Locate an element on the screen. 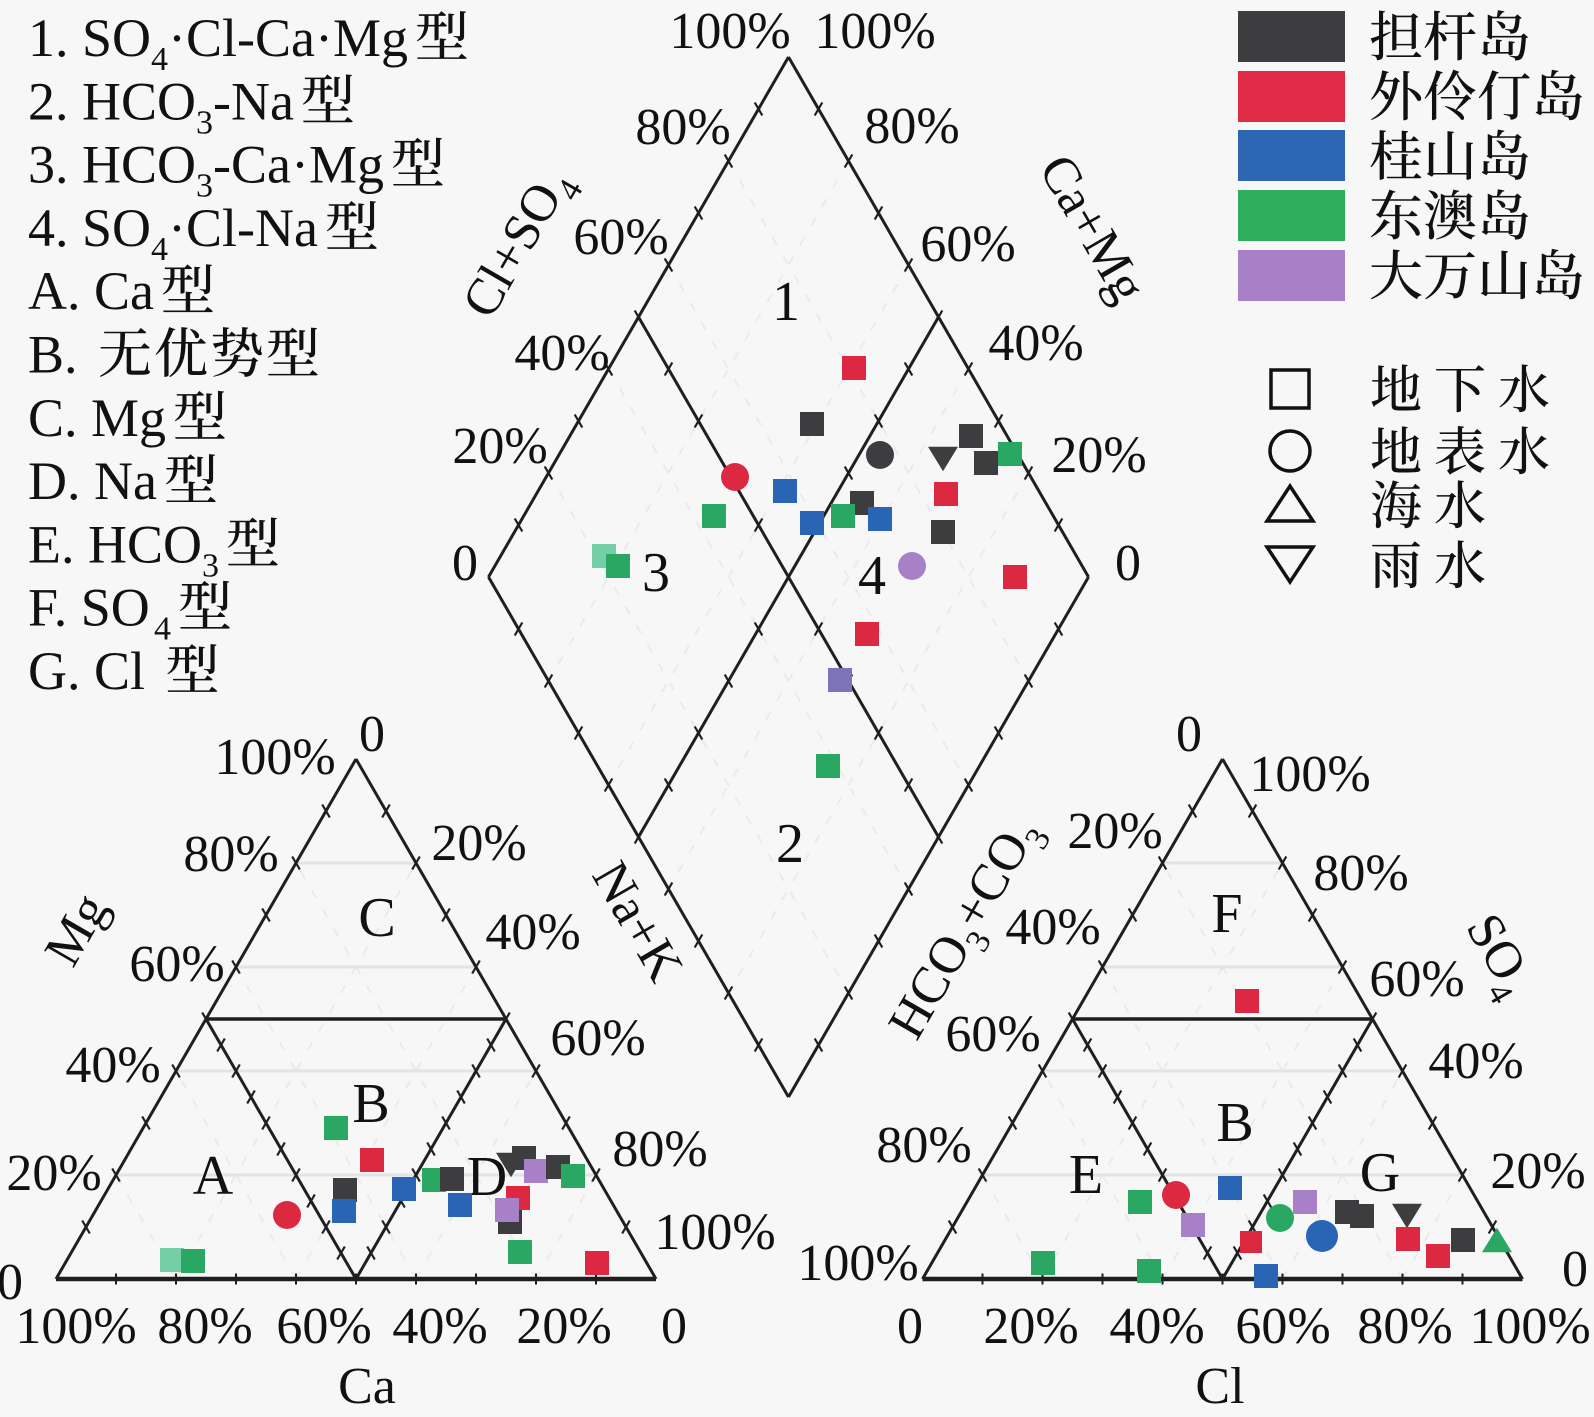  svg-text: 4. SO is located at coordinates (89, 228).